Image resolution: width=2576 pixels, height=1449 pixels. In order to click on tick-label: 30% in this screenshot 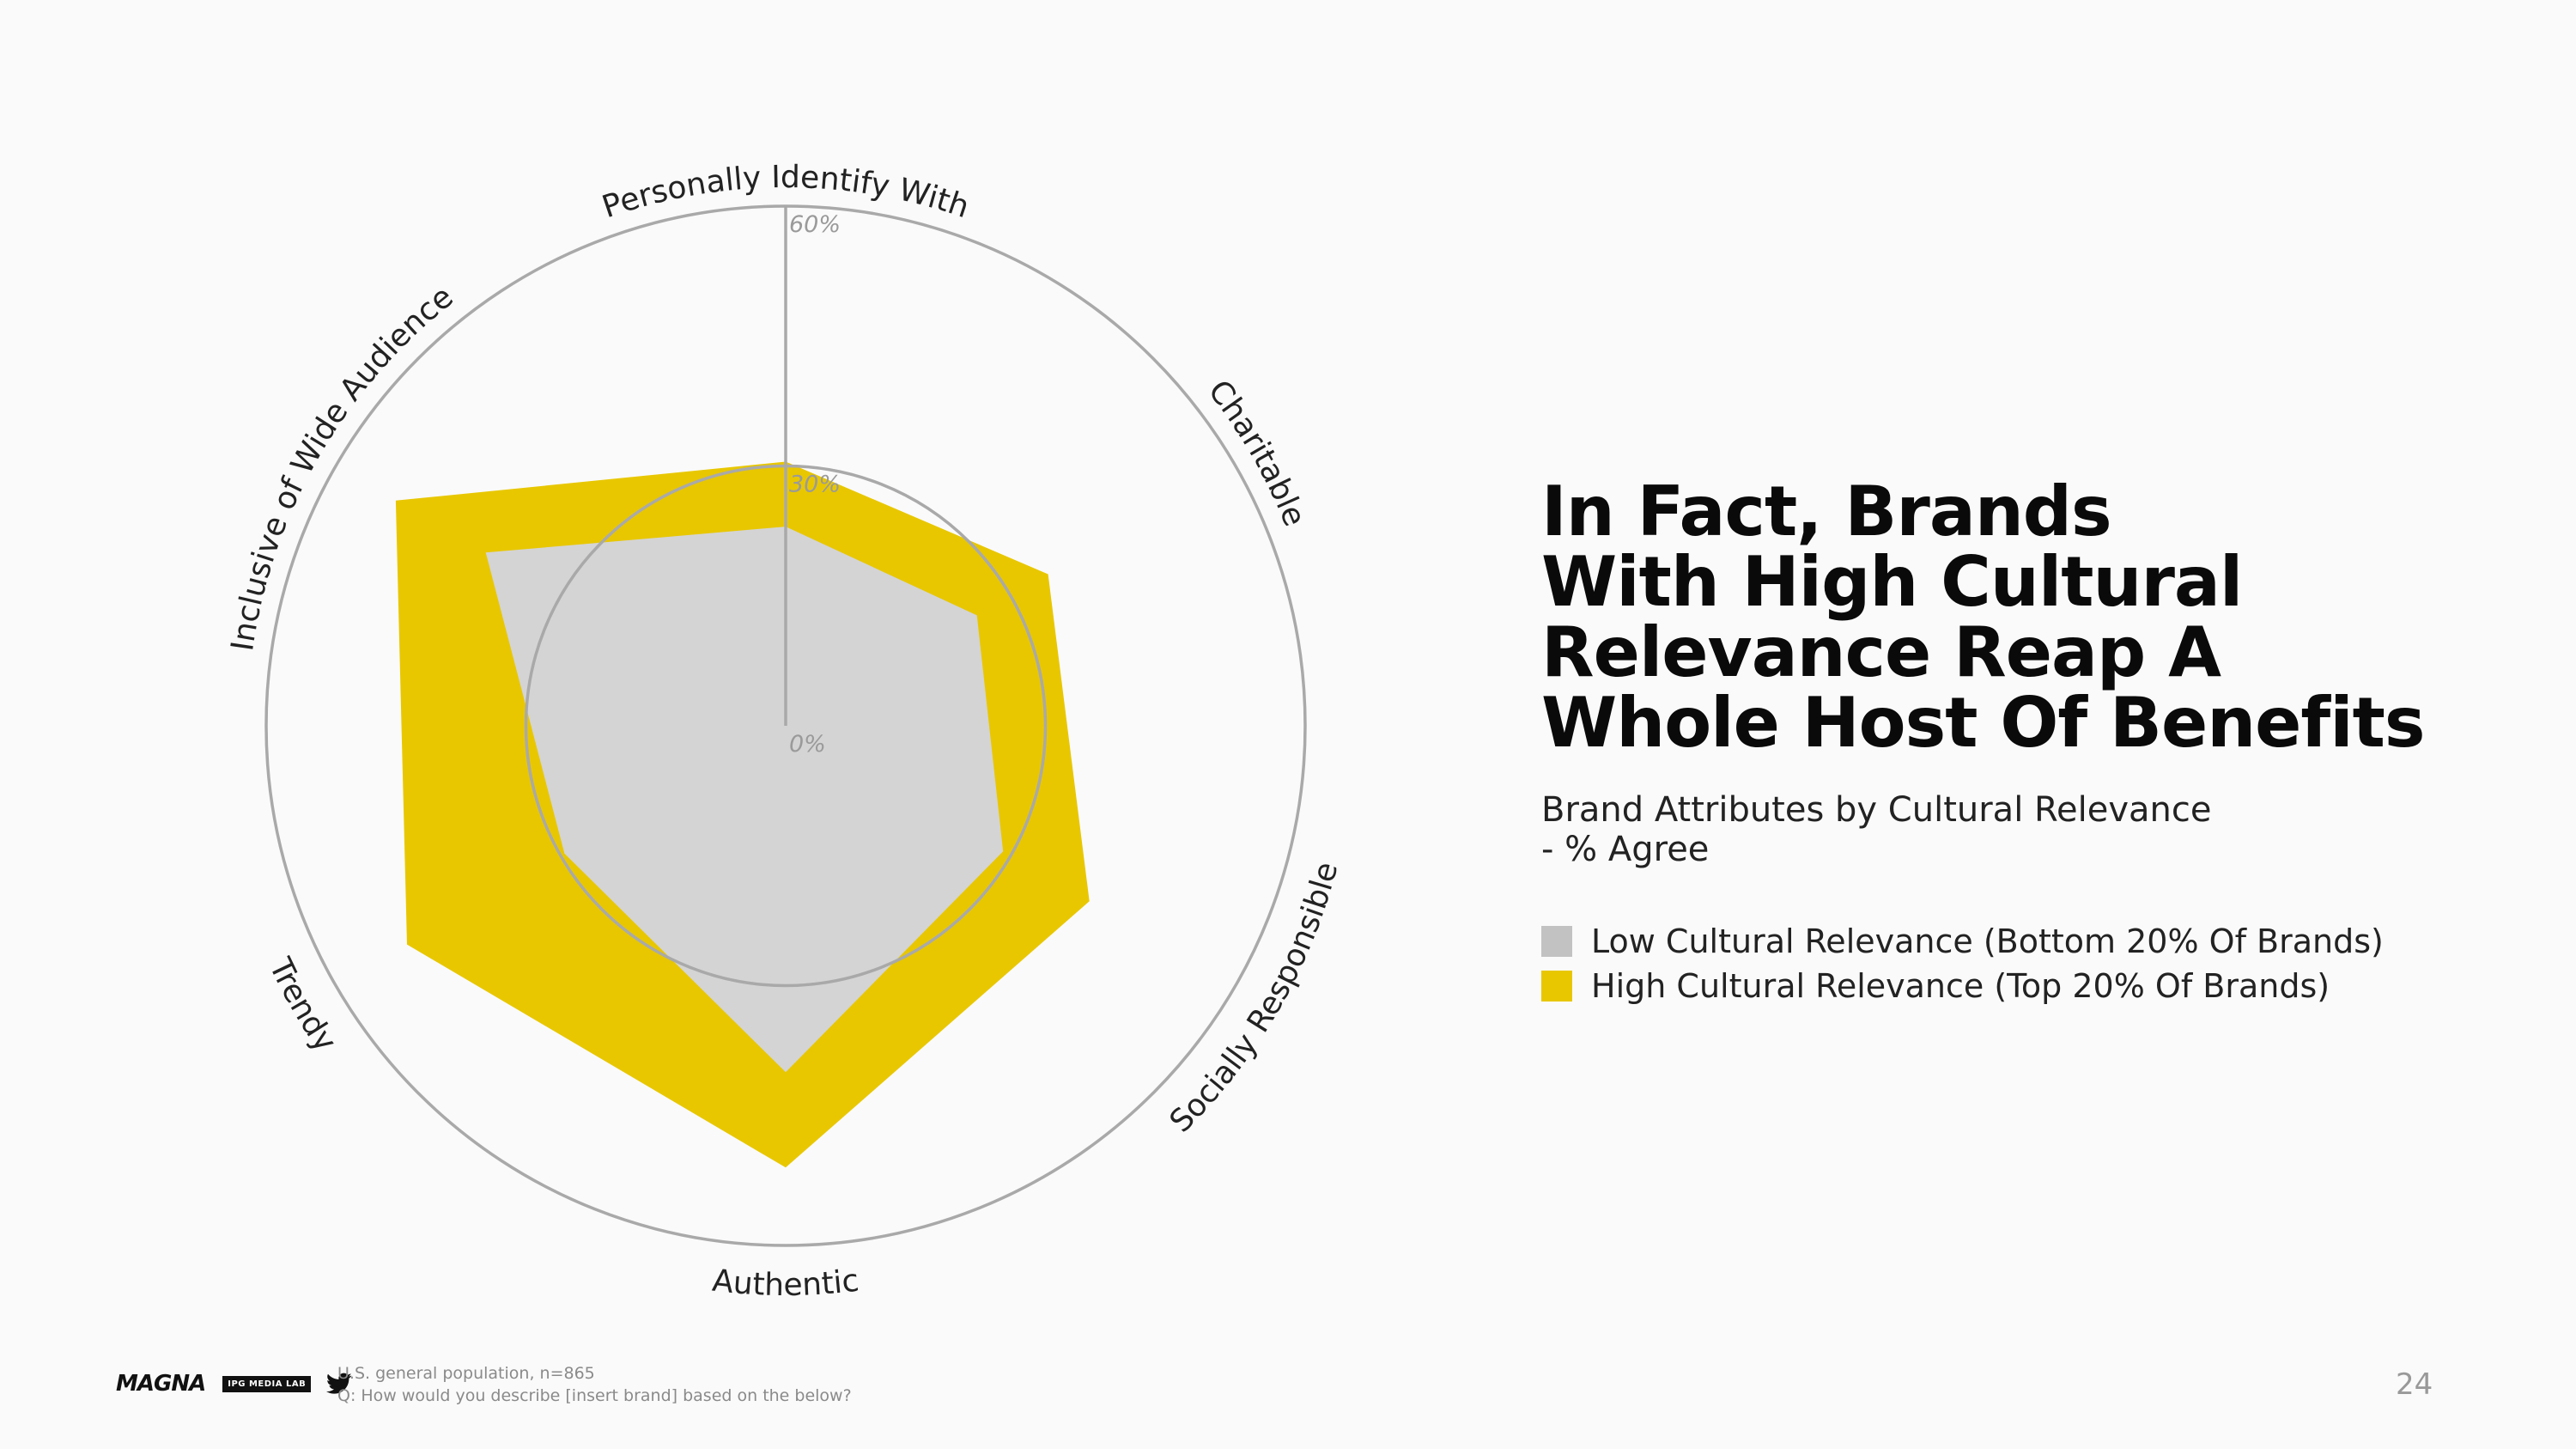, I will do `click(815, 485)`.